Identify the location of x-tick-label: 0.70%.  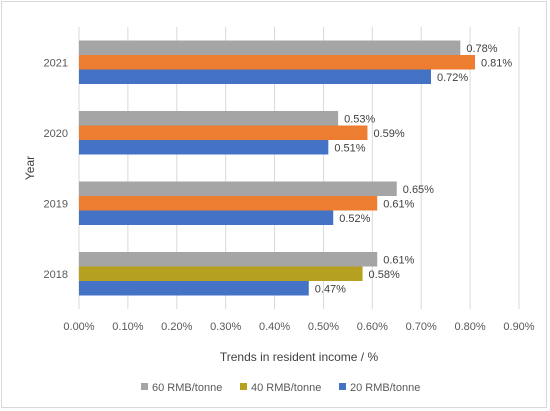
(421, 327).